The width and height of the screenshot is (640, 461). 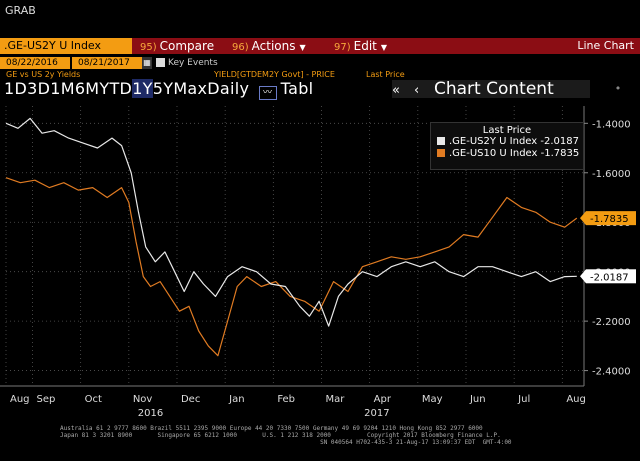 What do you see at coordinates (494, 89) in the screenshot?
I see `chart-content-label: Chart Content` at bounding box center [494, 89].